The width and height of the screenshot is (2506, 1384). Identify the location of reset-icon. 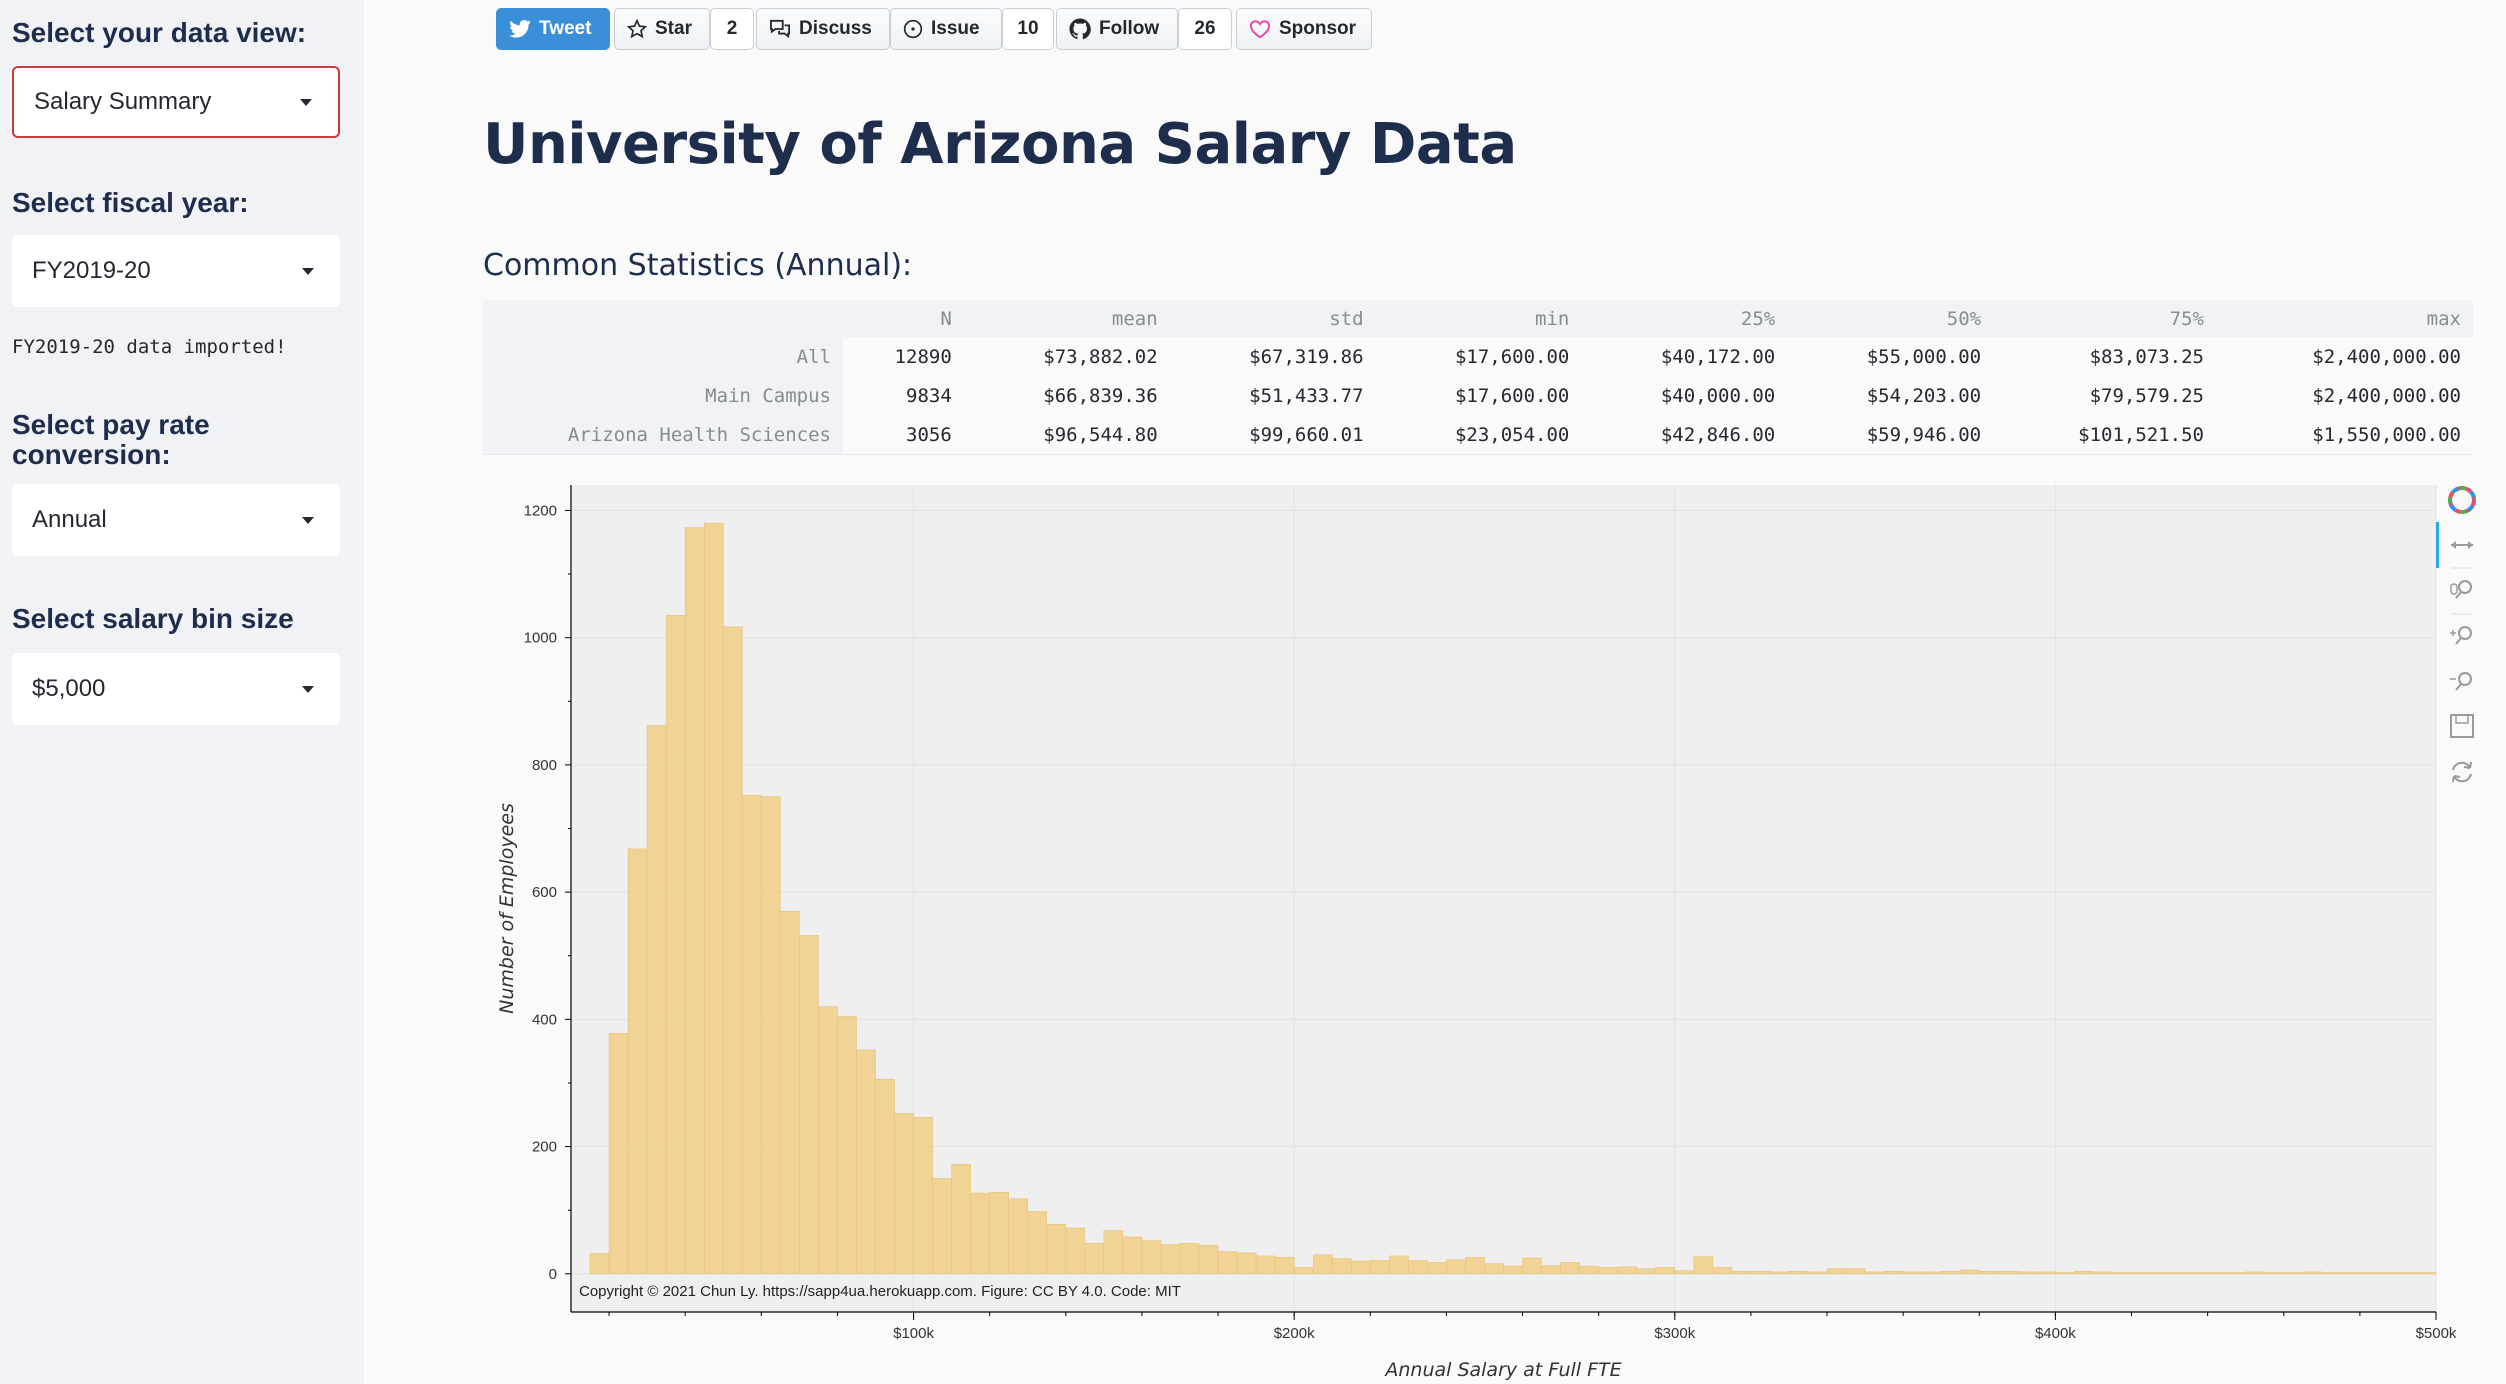
(2462, 772).